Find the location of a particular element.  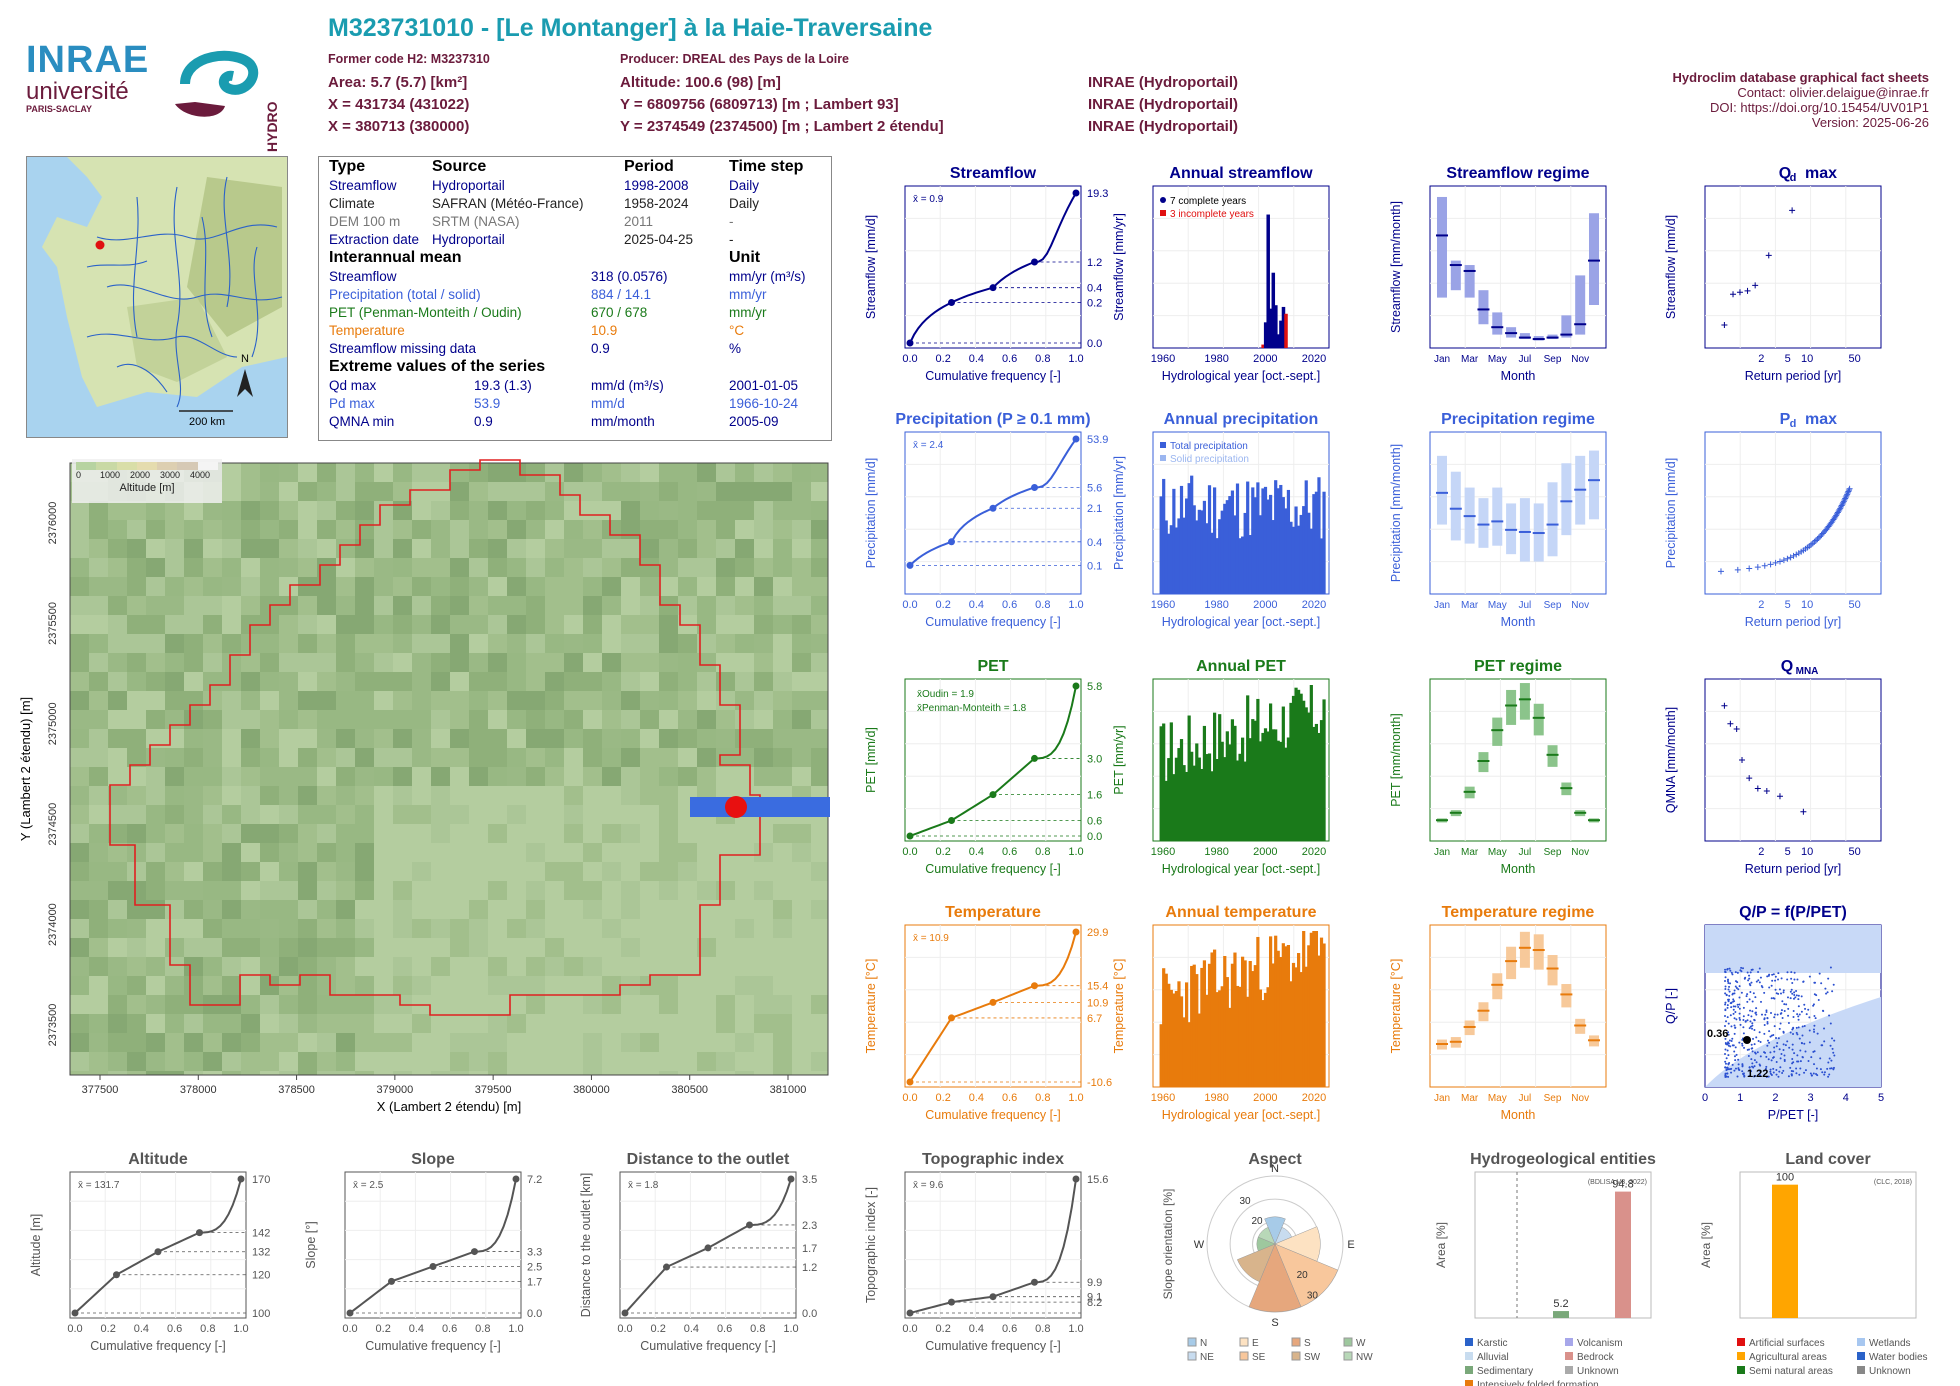

alt-tick-3: 3000 is located at coordinates (170, 475).